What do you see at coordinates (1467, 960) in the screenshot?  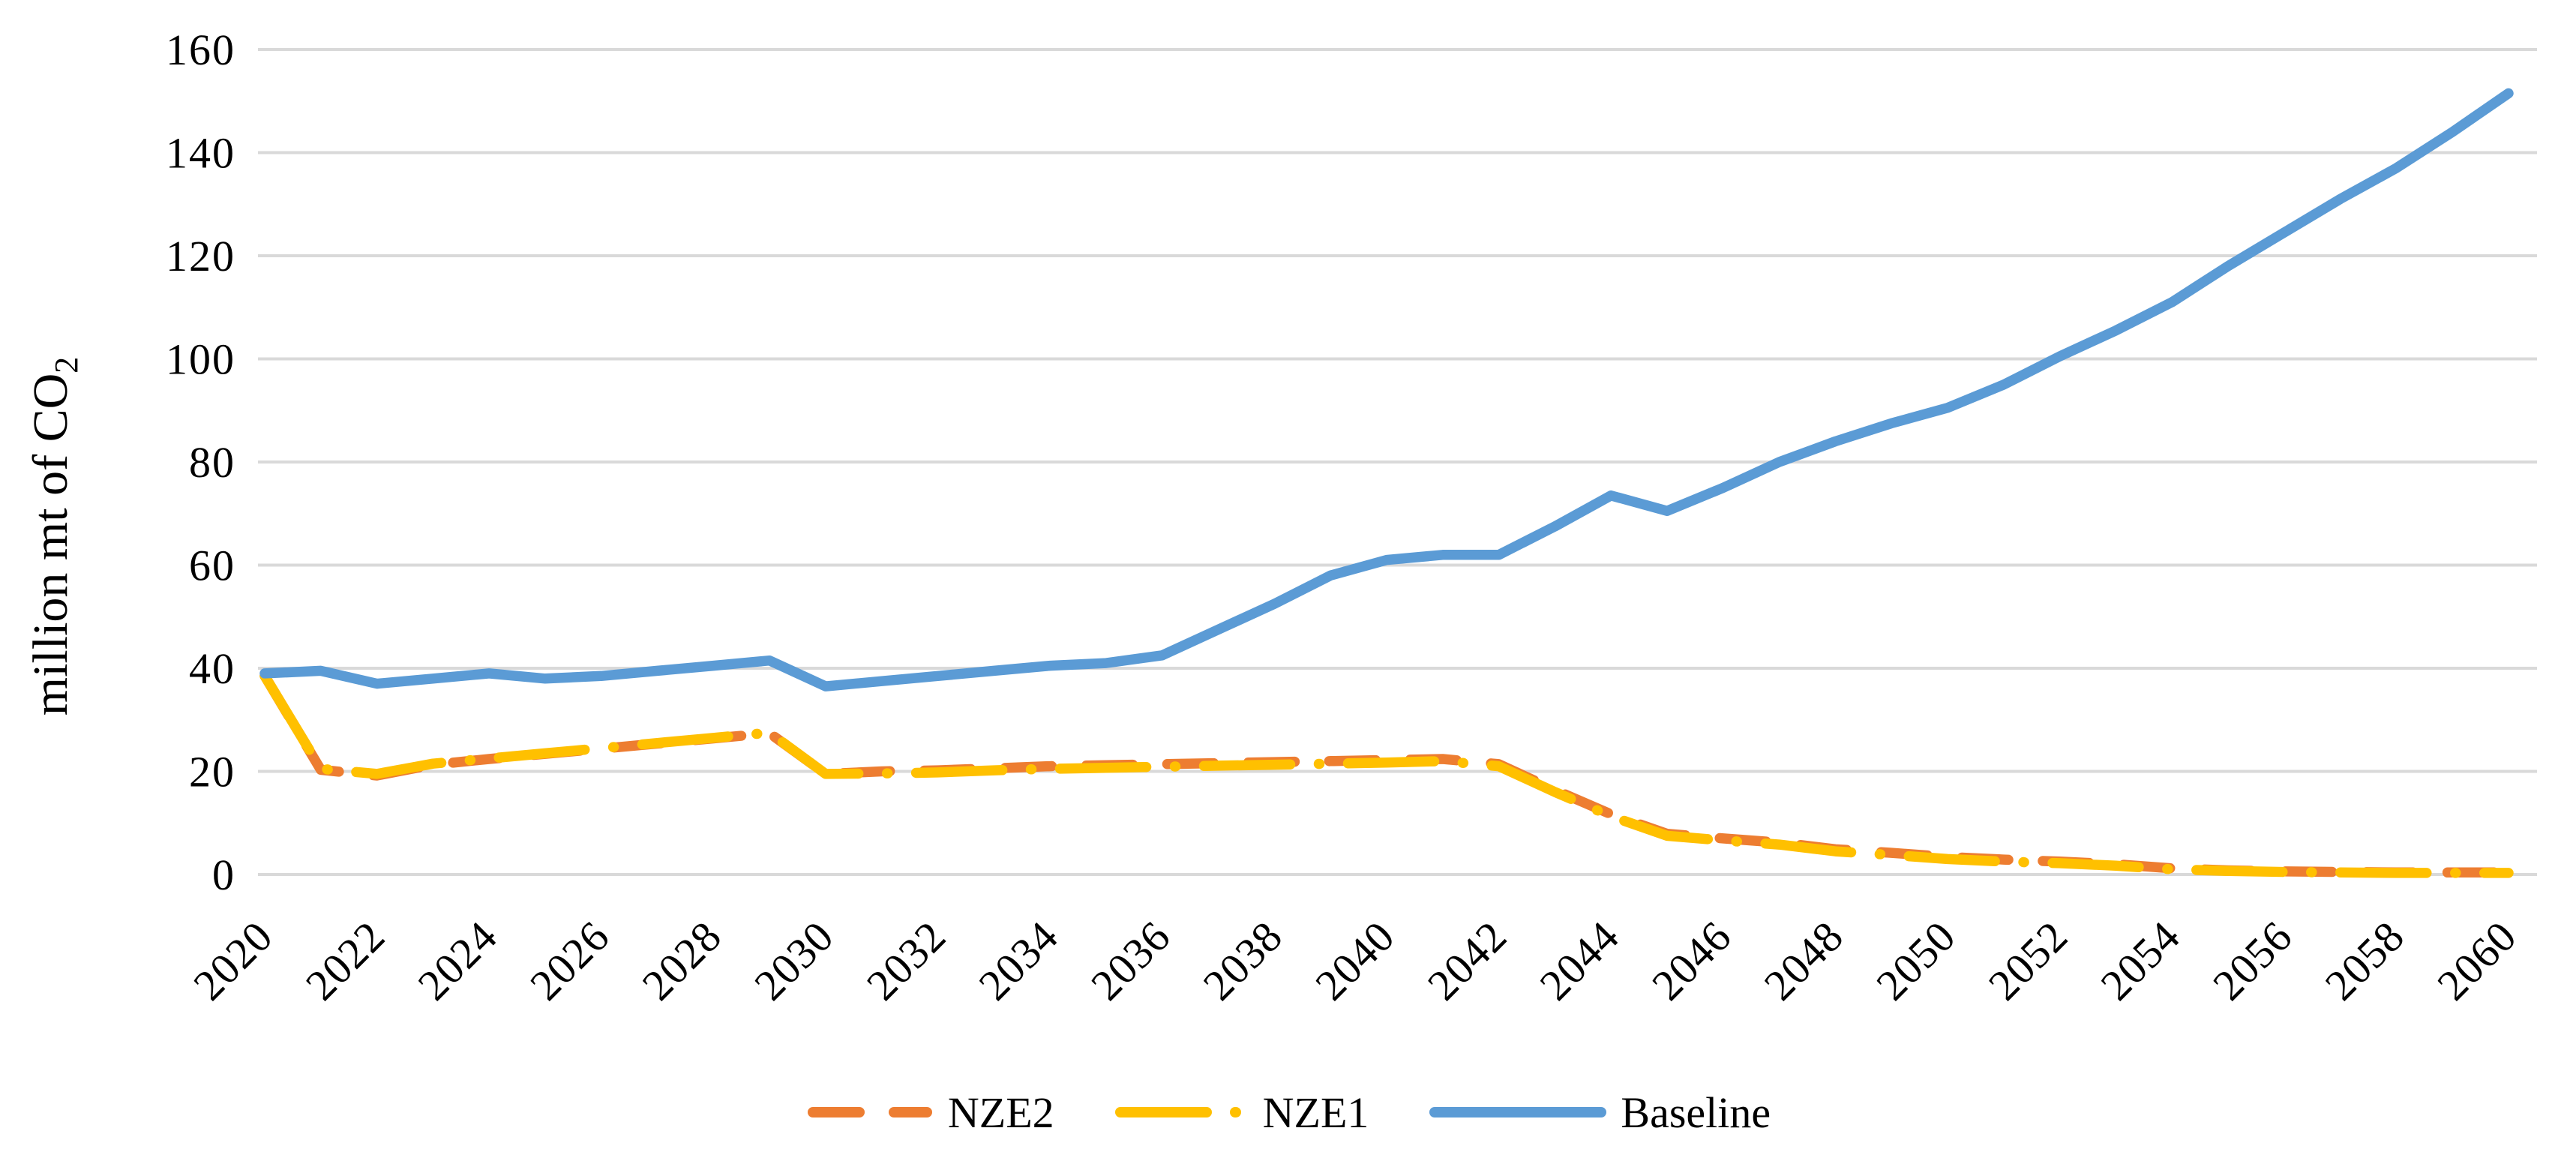 I see `x-tick-label: 2042` at bounding box center [1467, 960].